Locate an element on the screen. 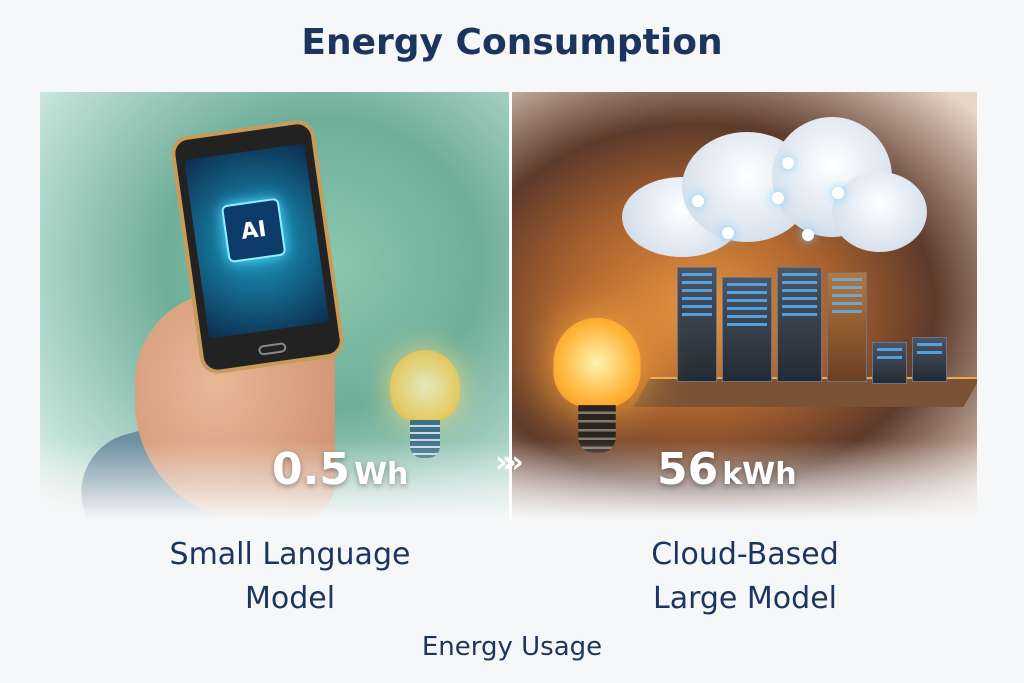 The height and width of the screenshot is (683, 1024). phone-screen: AI is located at coordinates (257, 241).